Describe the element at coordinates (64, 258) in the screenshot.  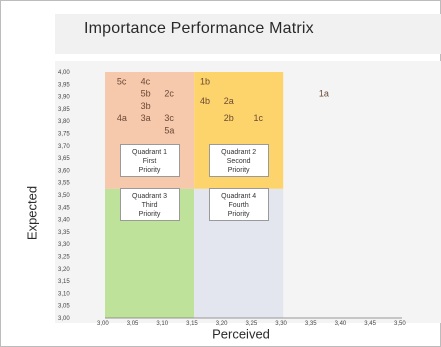
I see `y-tick-label: 3,25` at that location.